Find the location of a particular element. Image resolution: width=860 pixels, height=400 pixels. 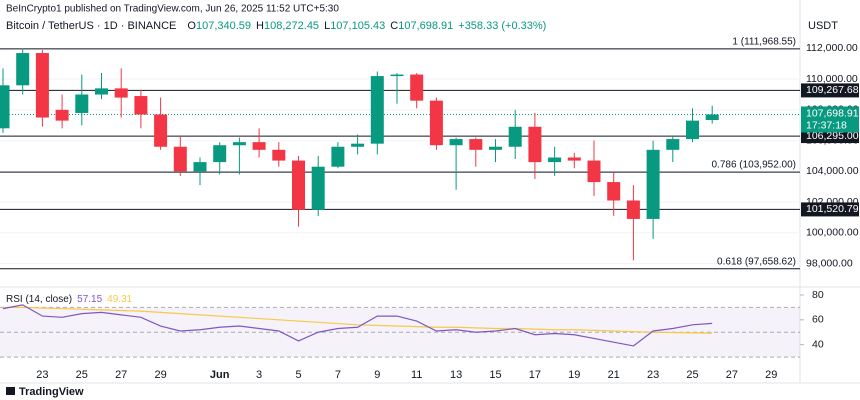

rsi-legend: RSI (14, close) 57.15 49.31 is located at coordinates (69, 299).